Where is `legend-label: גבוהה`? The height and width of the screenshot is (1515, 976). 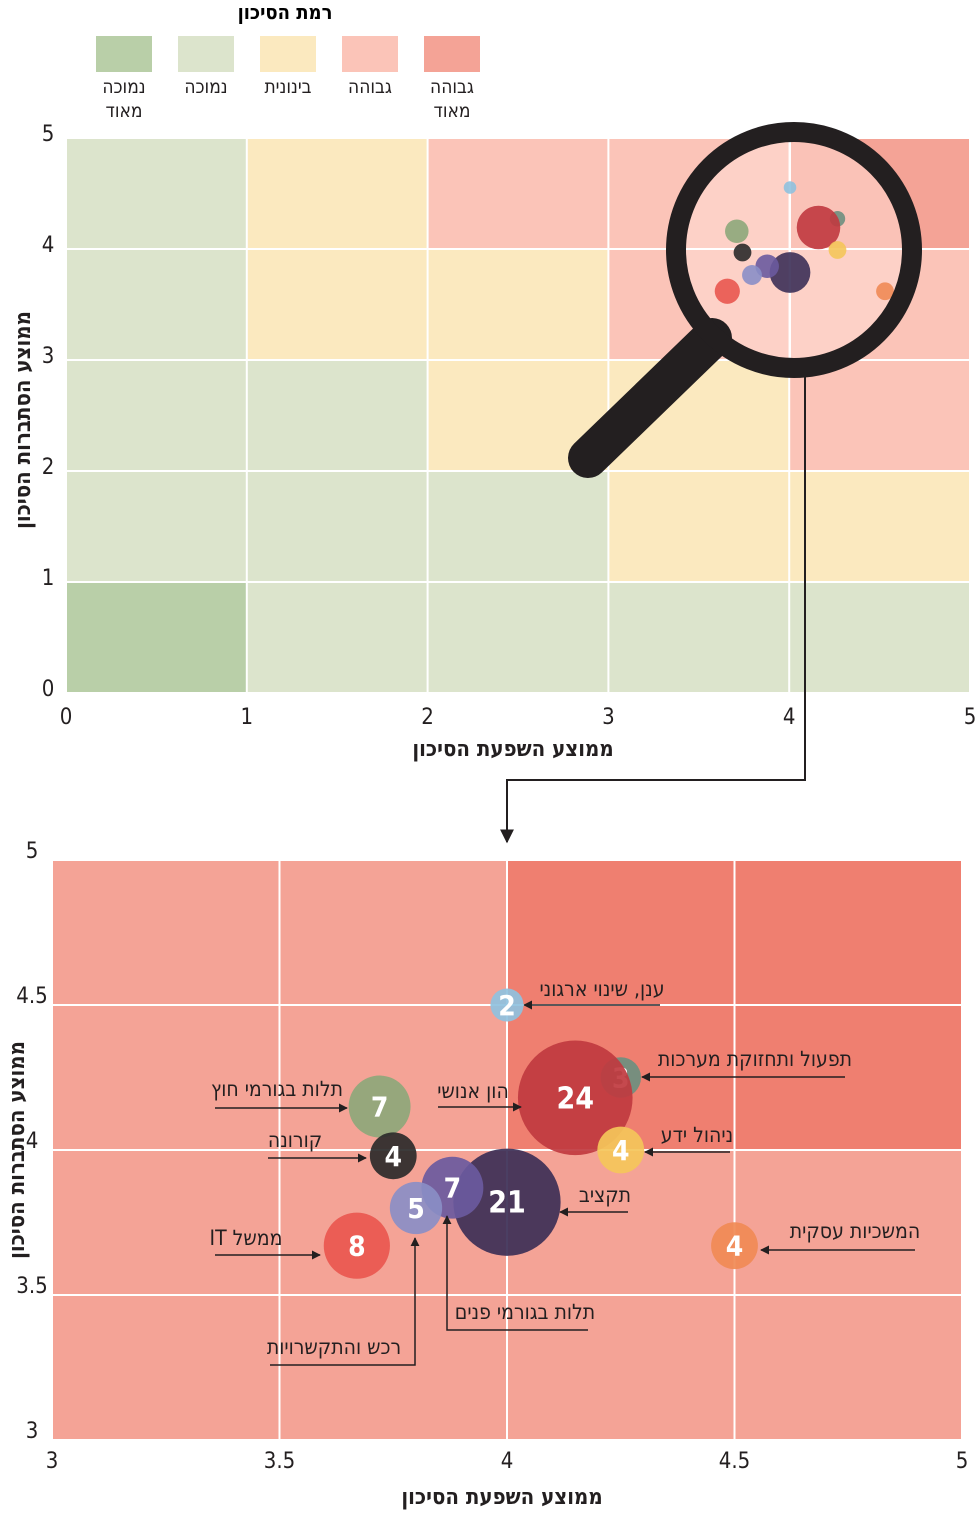 legend-label: גבוהה is located at coordinates (370, 87).